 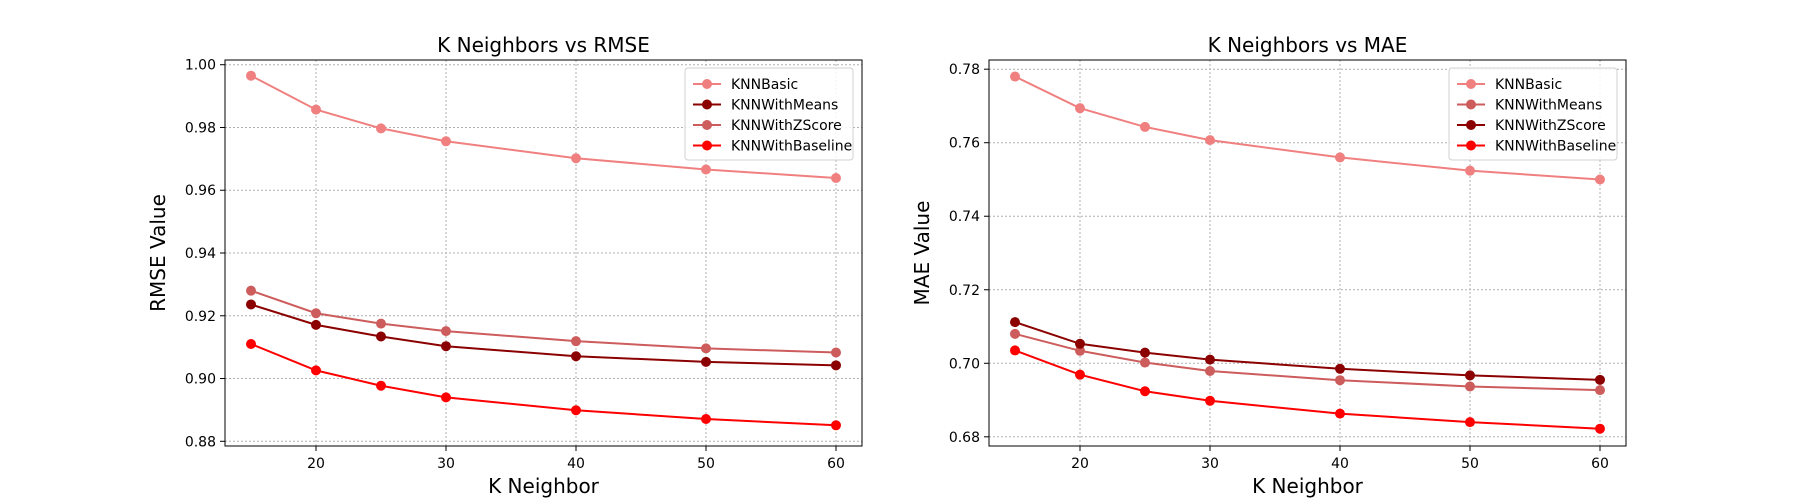 I want to click on legend-entry: KNNWithZScore, so click(x=767, y=126).